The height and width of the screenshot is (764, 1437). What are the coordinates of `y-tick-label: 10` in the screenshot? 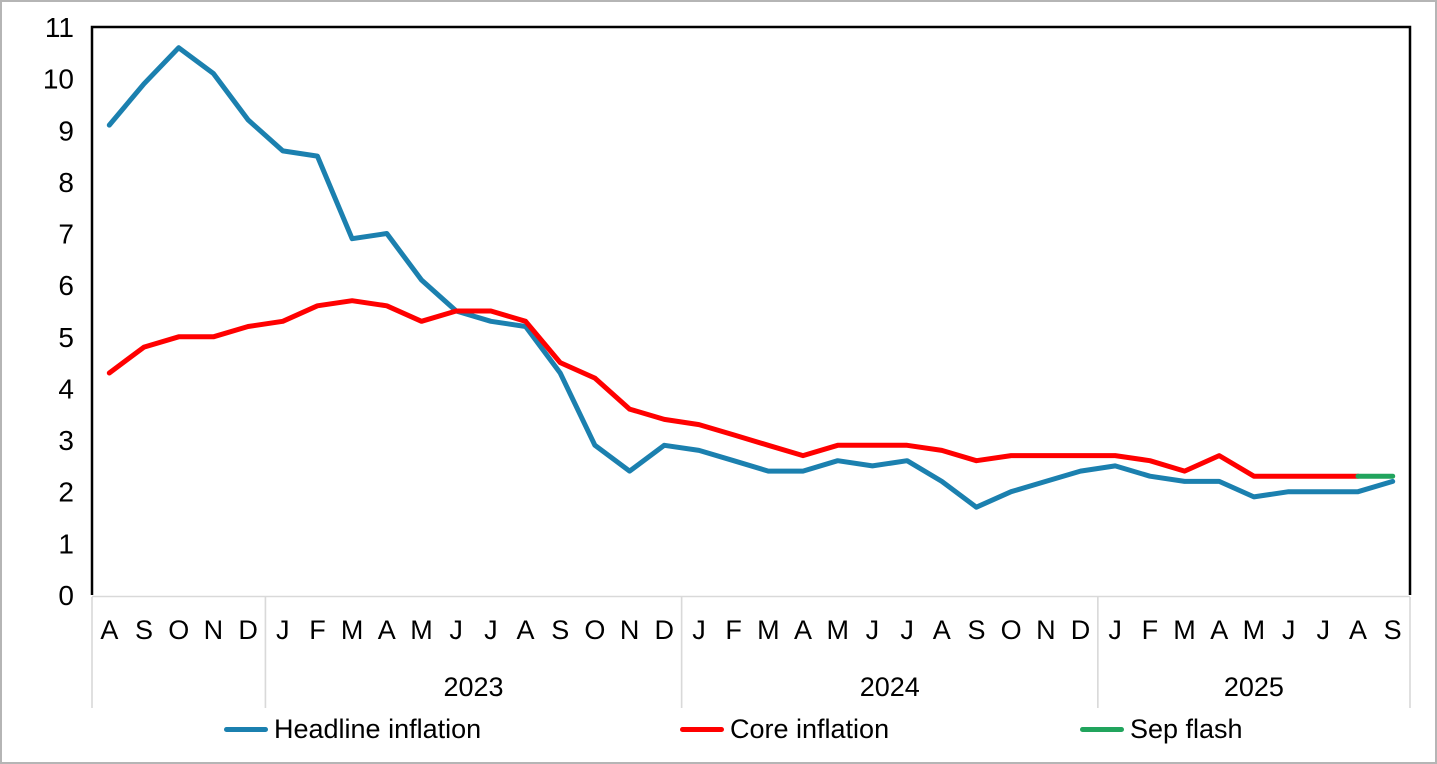 It's located at (58, 79).